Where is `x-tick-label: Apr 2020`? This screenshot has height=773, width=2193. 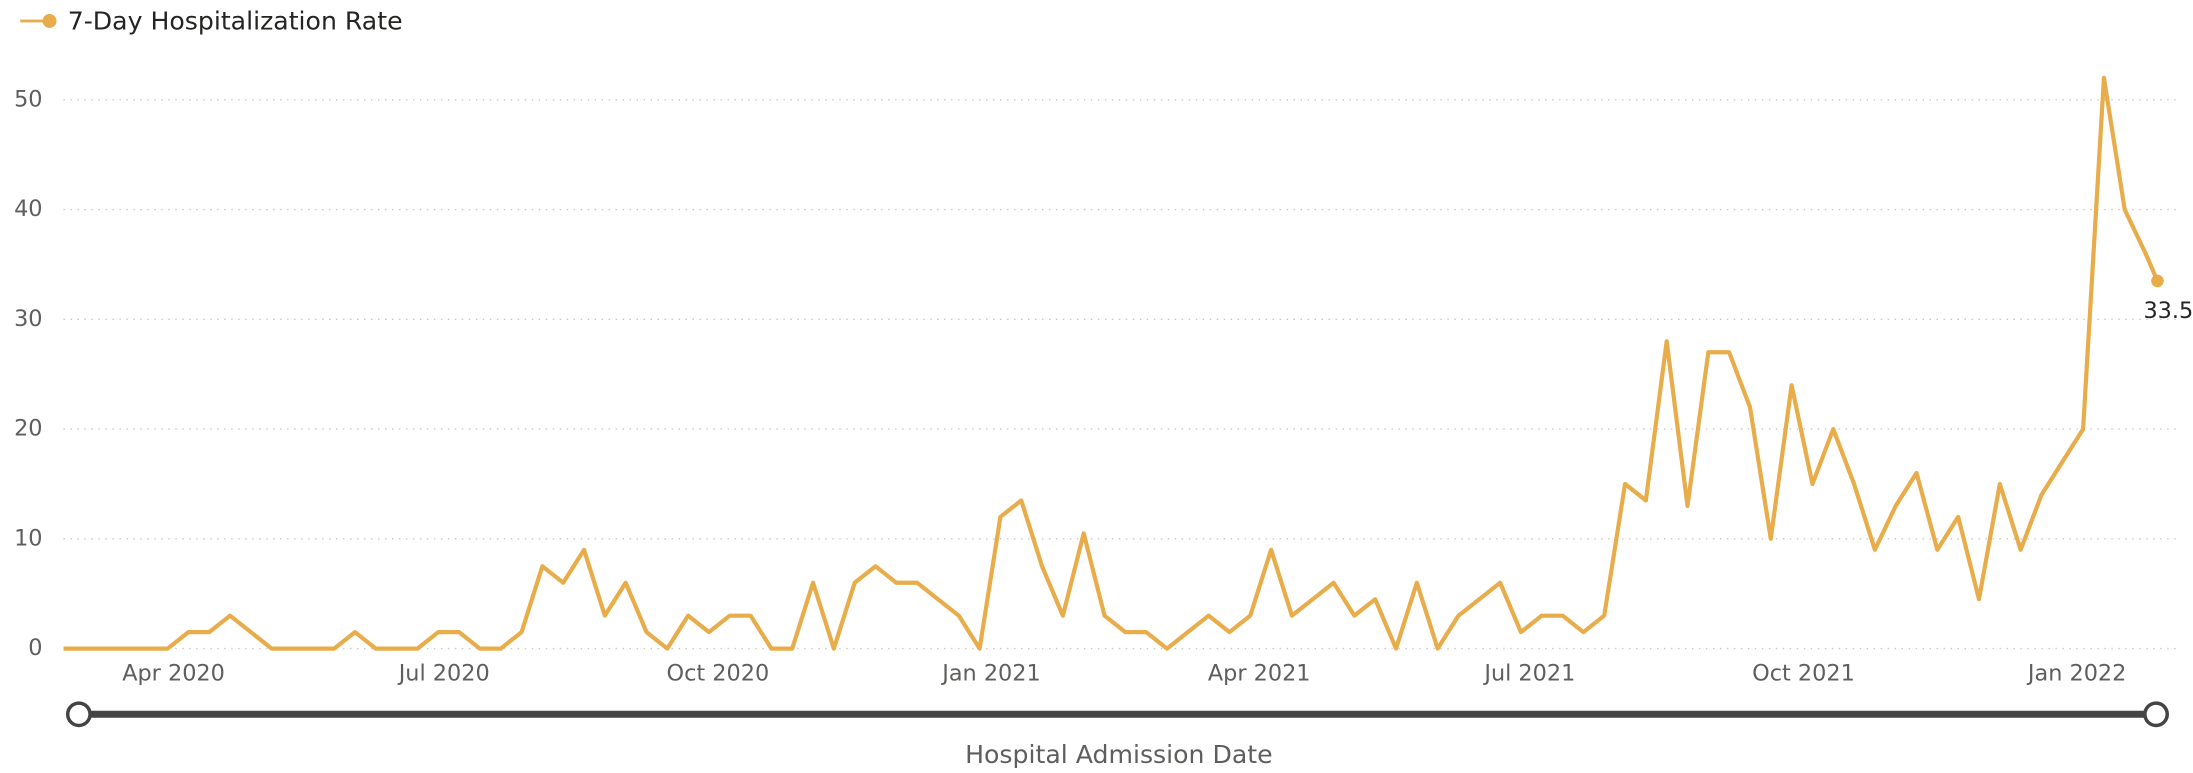 x-tick-label: Apr 2020 is located at coordinates (173, 673).